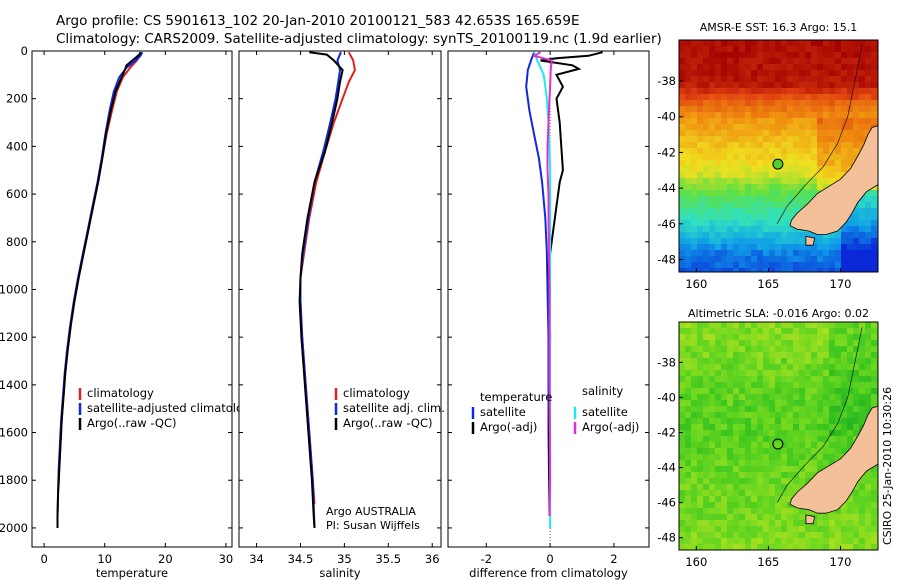 The height and width of the screenshot is (580, 900). Describe the element at coordinates (503, 412) in the screenshot. I see `legend-entry: satellite` at that location.